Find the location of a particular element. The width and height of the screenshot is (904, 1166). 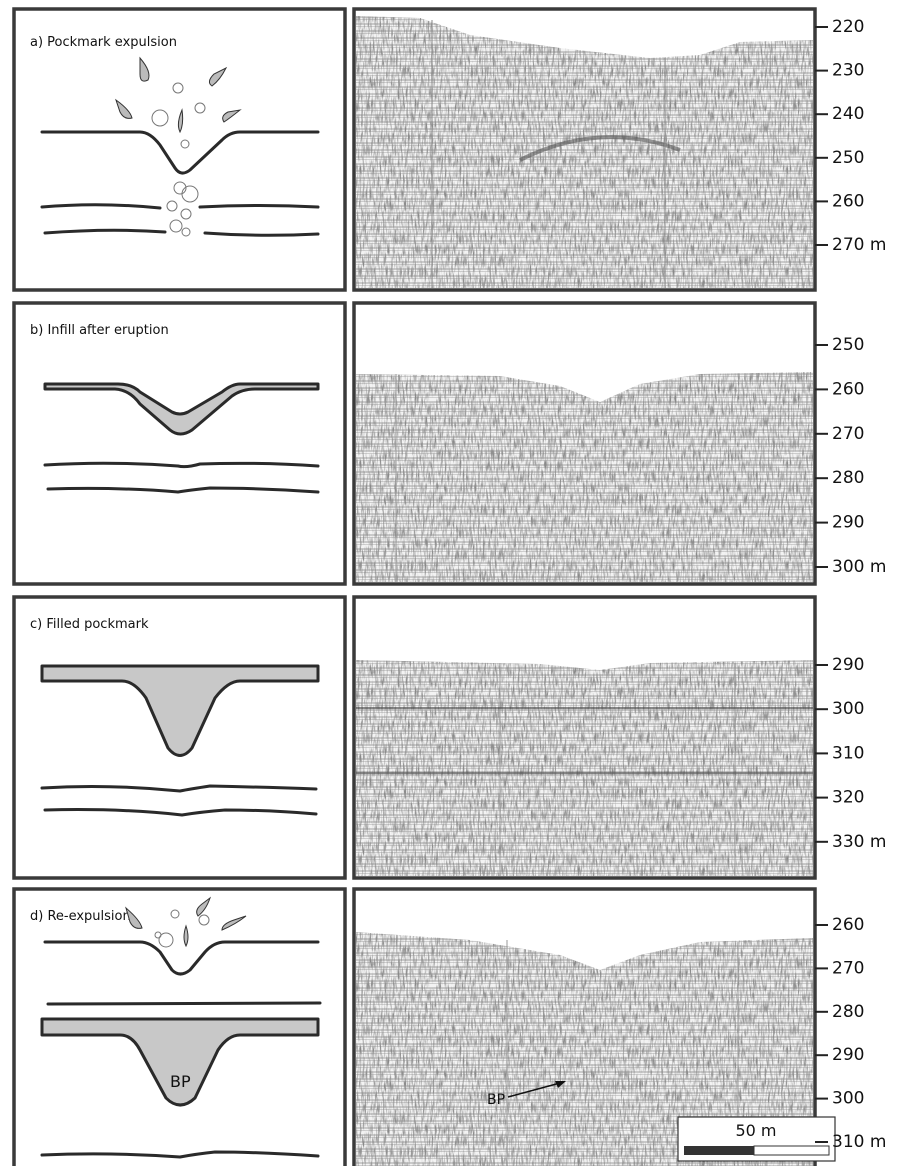

diagram: BP is located at coordinates (181, 1027).